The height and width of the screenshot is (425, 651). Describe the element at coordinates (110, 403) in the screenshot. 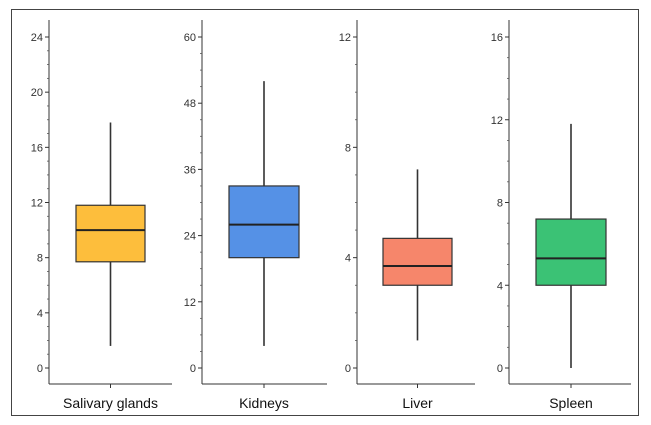

I see `salivary-glands-category-label: Salivary glands` at that location.